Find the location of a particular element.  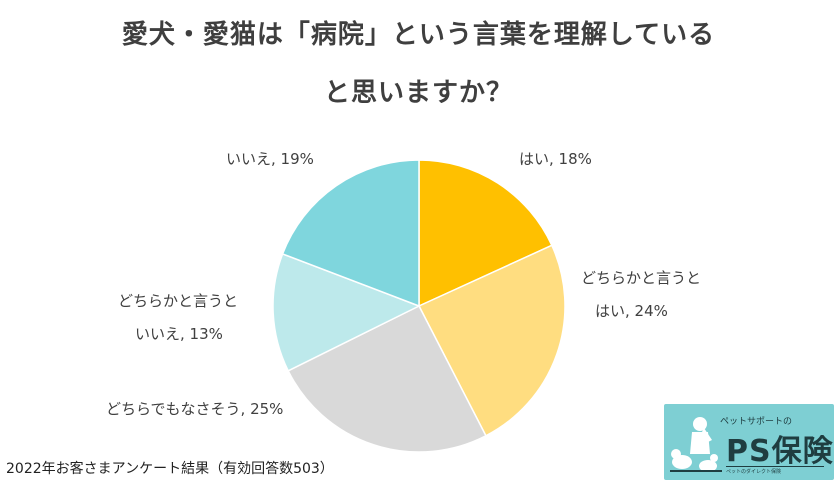

pie-slice-rather-yes is located at coordinates (491, 340).